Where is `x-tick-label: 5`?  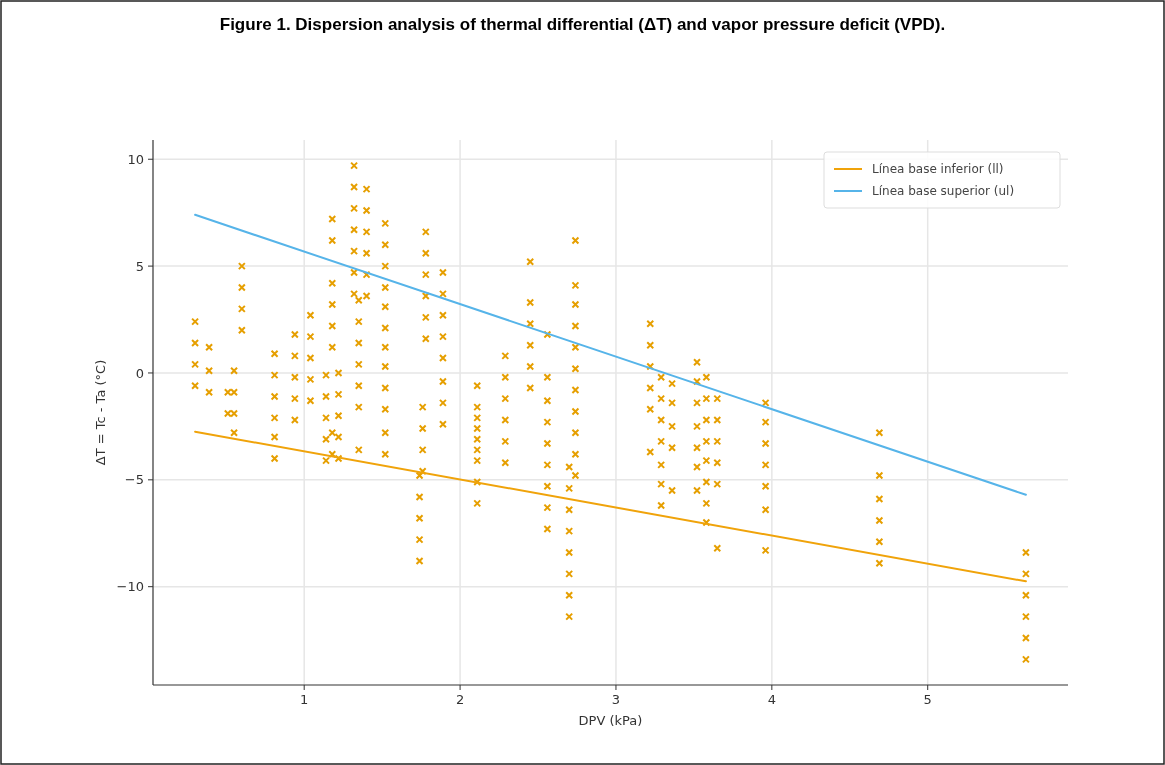 x-tick-label: 5 is located at coordinates (927, 699).